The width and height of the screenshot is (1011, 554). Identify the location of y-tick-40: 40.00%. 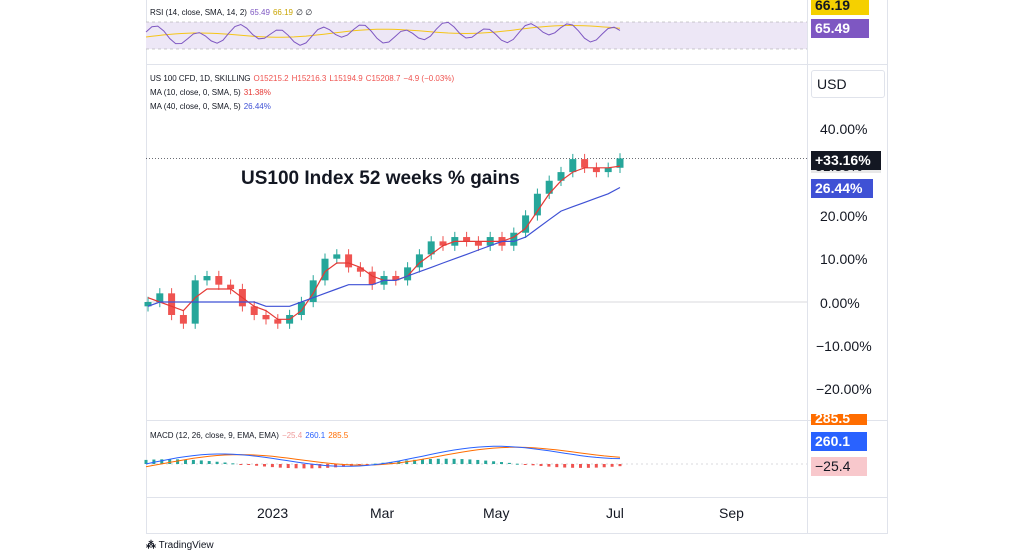
(844, 129).